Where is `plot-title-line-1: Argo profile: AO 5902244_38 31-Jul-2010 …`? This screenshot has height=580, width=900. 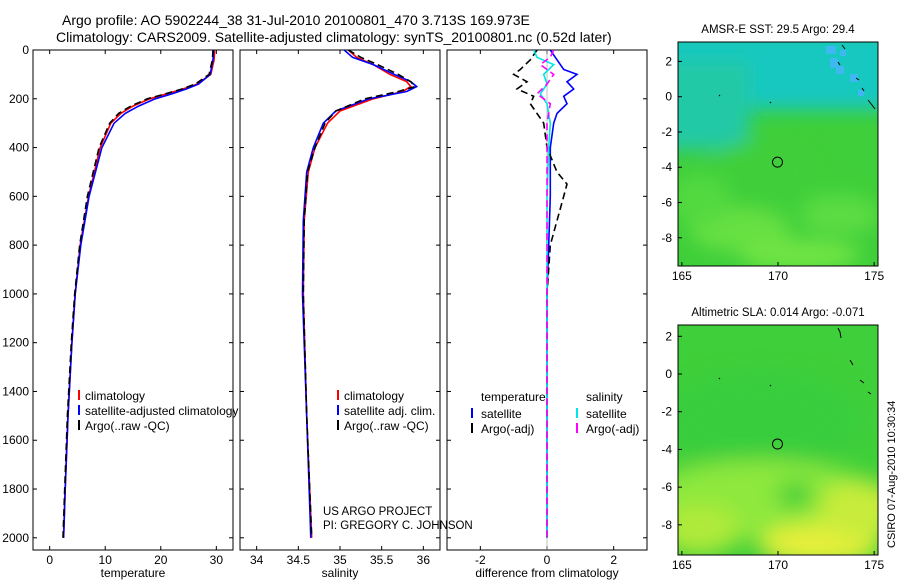
plot-title-line-1: Argo profile: AO 5902244_38 31-Jul-2010 … is located at coordinates (296, 20).